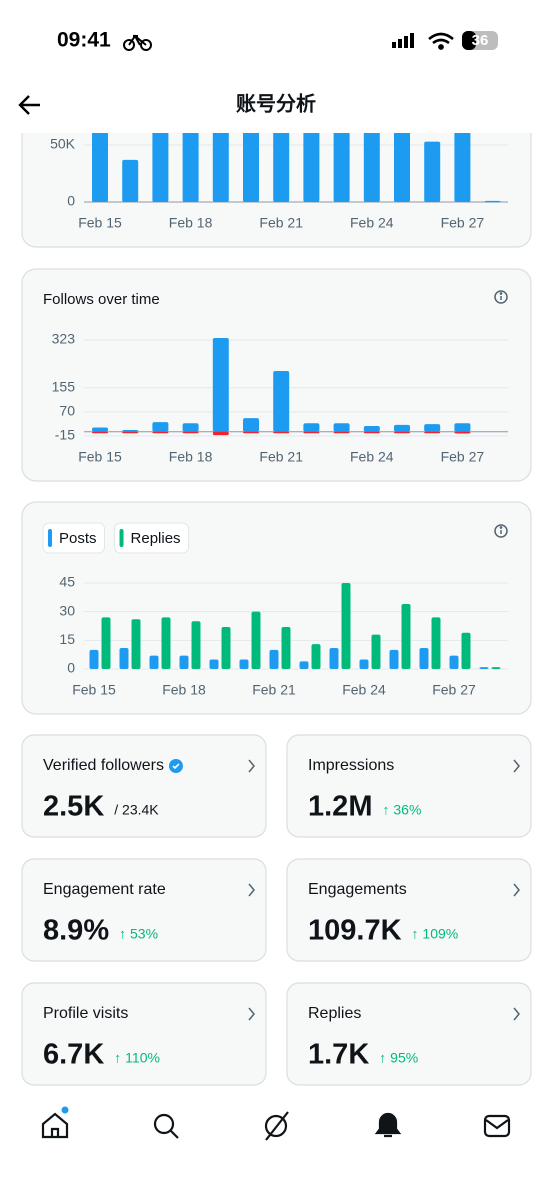 Image resolution: width=553 pixels, height=1200 pixels. What do you see at coordinates (78, 538) in the screenshot?
I see `legend-label: Posts` at bounding box center [78, 538].